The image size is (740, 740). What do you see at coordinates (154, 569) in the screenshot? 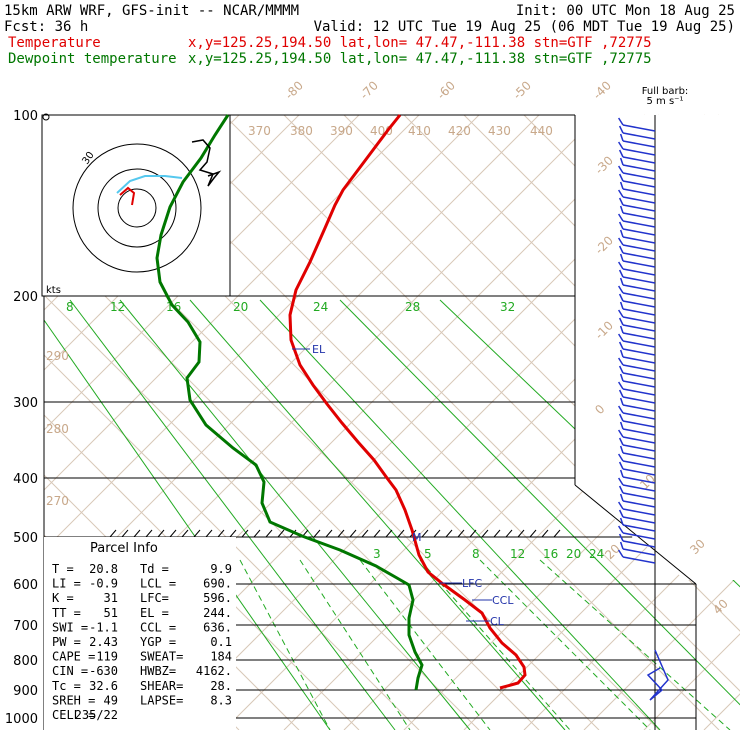
I see `parcel-value: Td =` at bounding box center [154, 569].